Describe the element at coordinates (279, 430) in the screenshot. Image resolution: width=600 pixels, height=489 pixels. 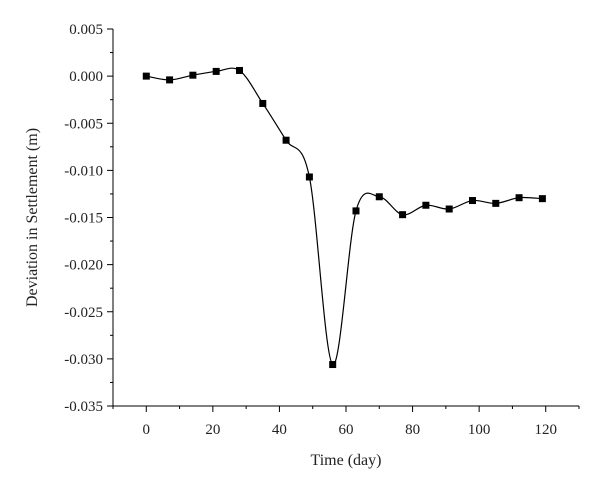
I see `x-tick-label: 40` at that location.